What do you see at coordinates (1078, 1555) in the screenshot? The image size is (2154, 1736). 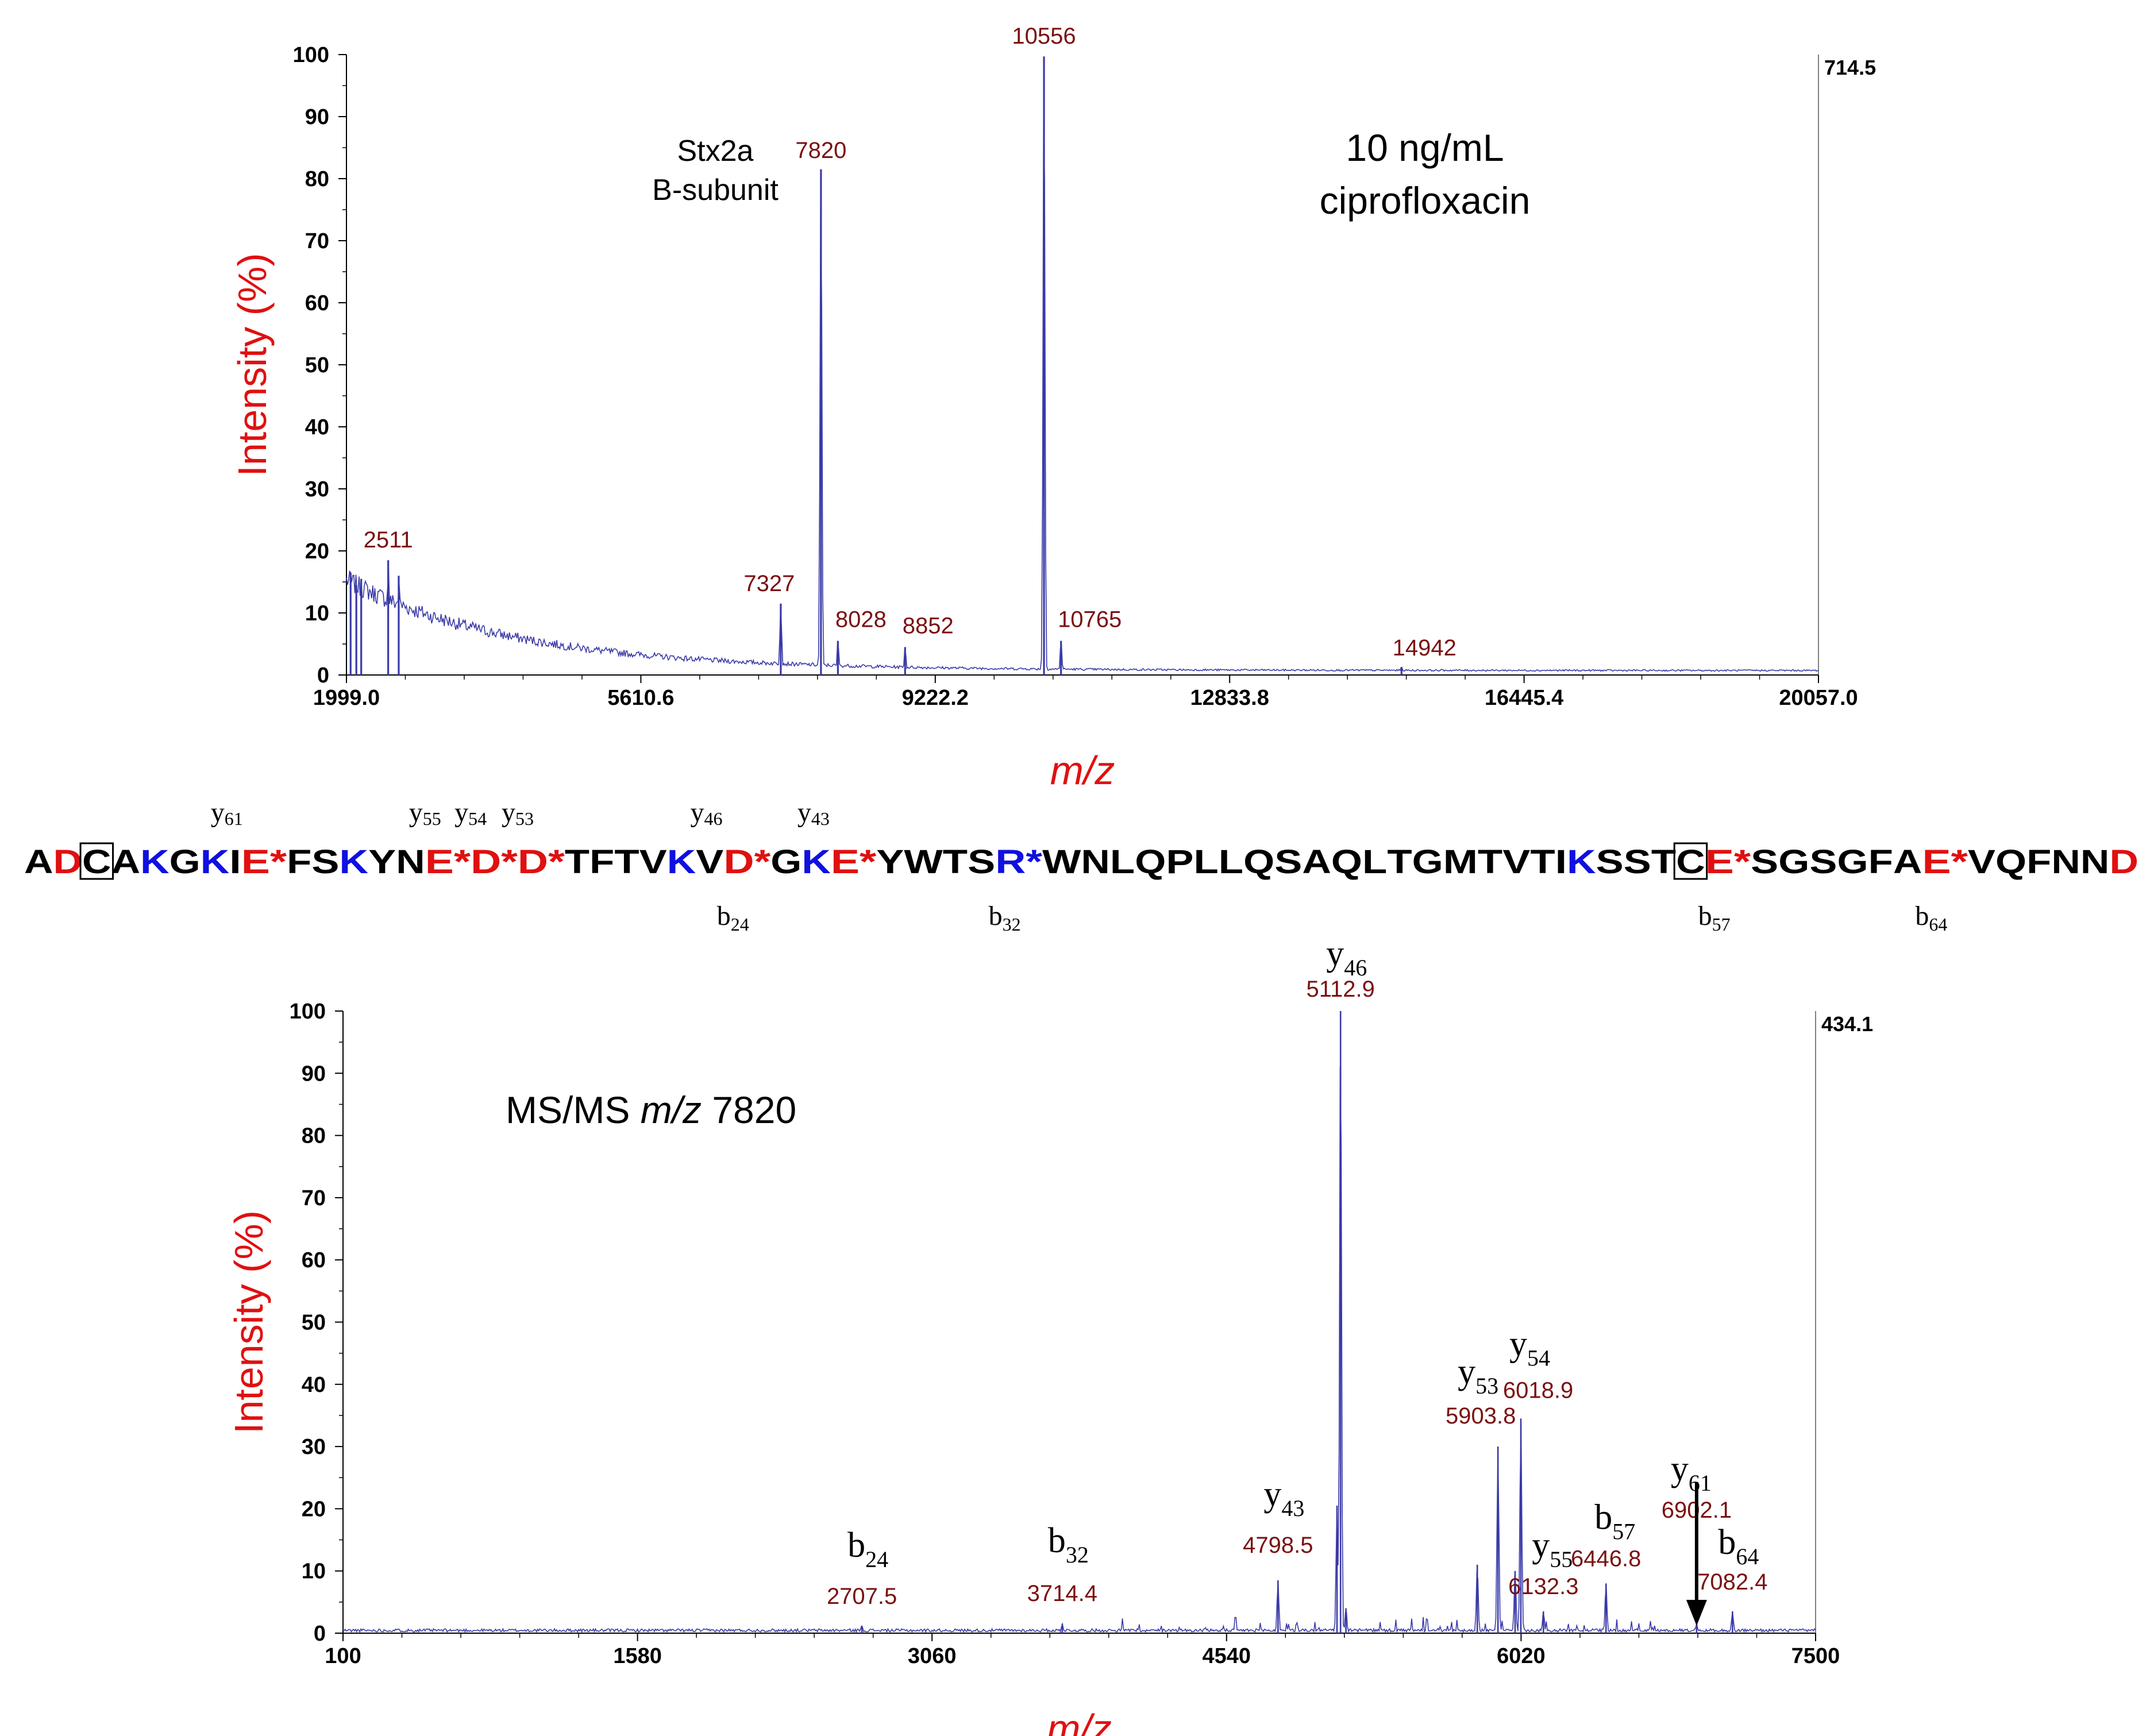 I see `ion-number: 32` at bounding box center [1078, 1555].